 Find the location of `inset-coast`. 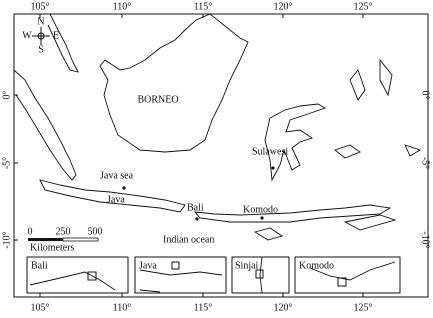

inset-coast is located at coordinates (212, 275).